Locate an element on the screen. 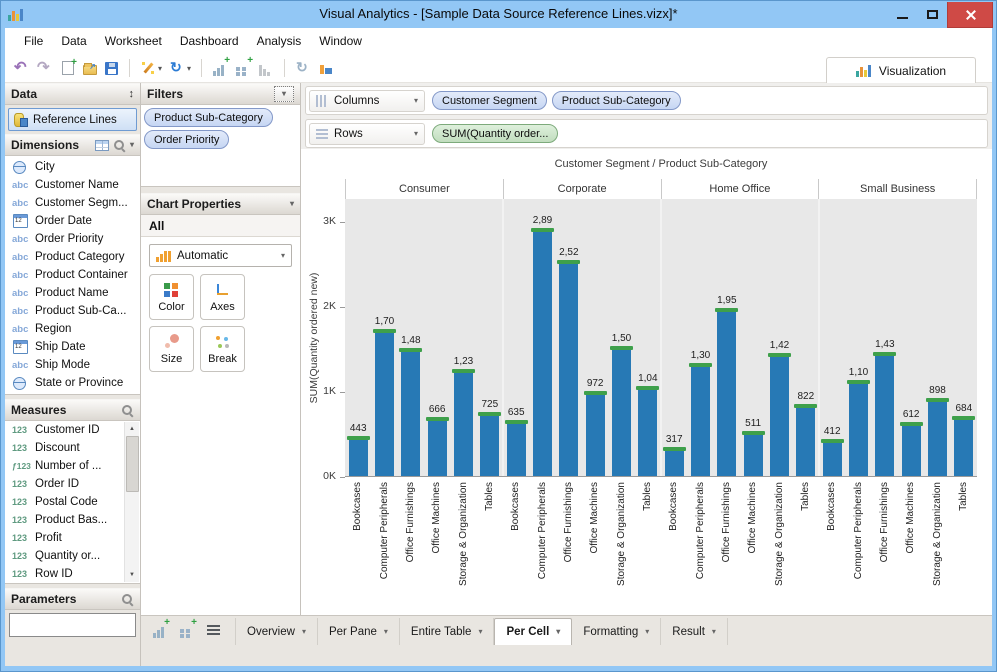 The width and height of the screenshot is (997, 672). menu-analysis: Analysis is located at coordinates (279, 41).